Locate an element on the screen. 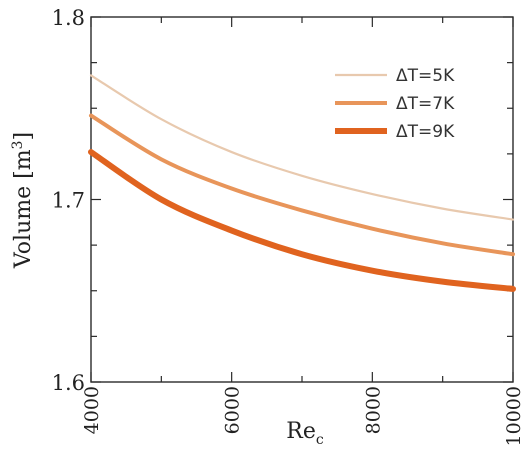 The width and height of the screenshot is (522, 453). x-tick-label: 6000 is located at coordinates (233, 410).